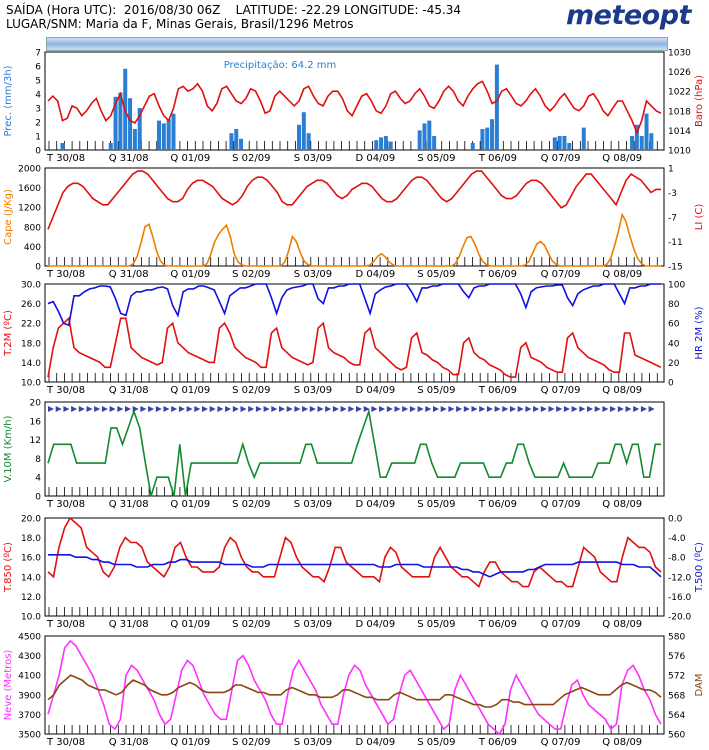  Describe the element at coordinates (674, 305) in the screenshot. I see `right-tick-label: 80` at that location.